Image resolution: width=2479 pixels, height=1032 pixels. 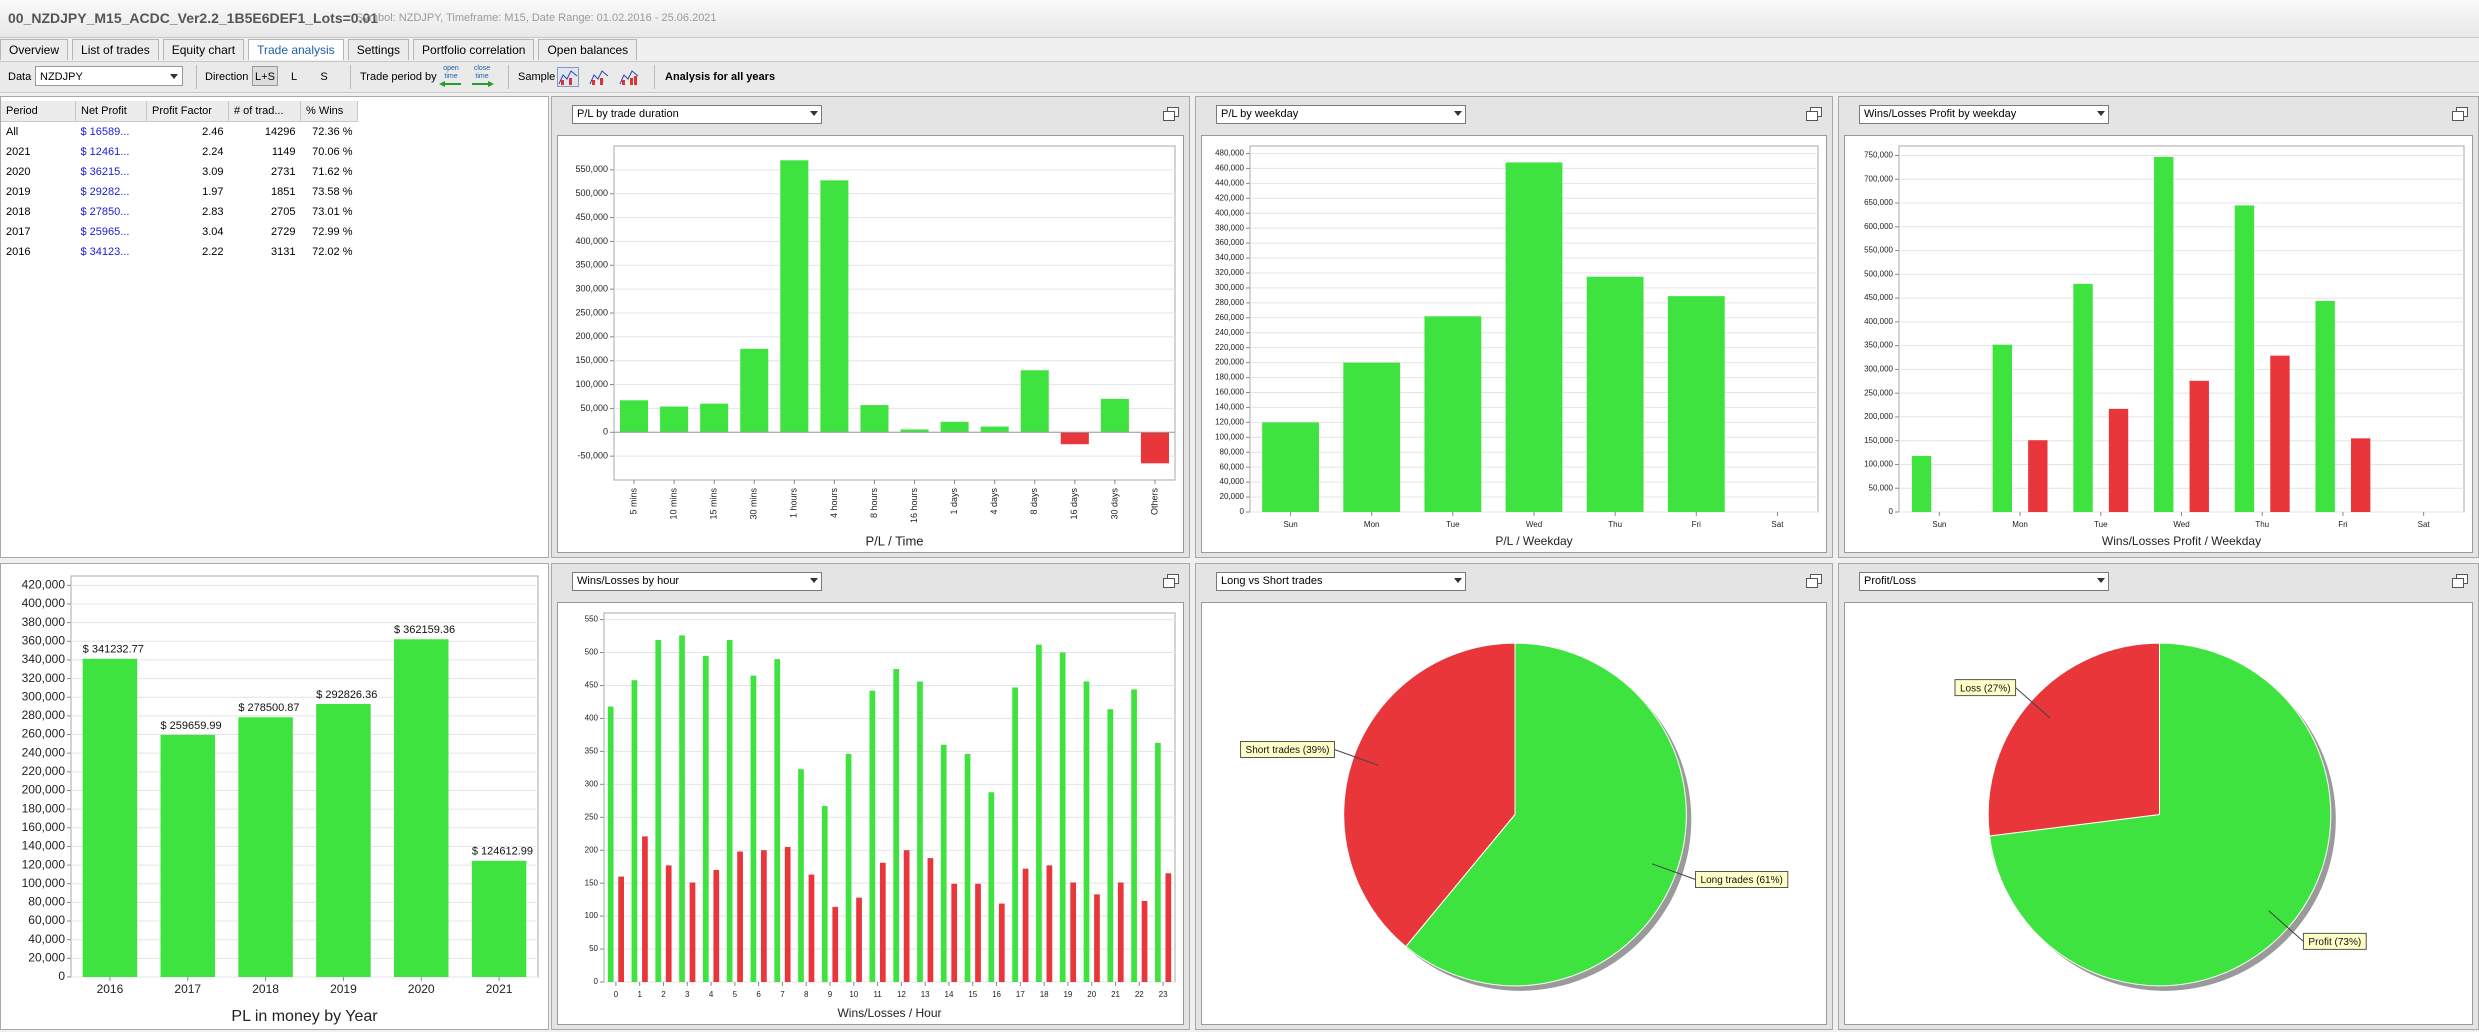 I want to click on x-tick-label: 2016, so click(x=110, y=989).